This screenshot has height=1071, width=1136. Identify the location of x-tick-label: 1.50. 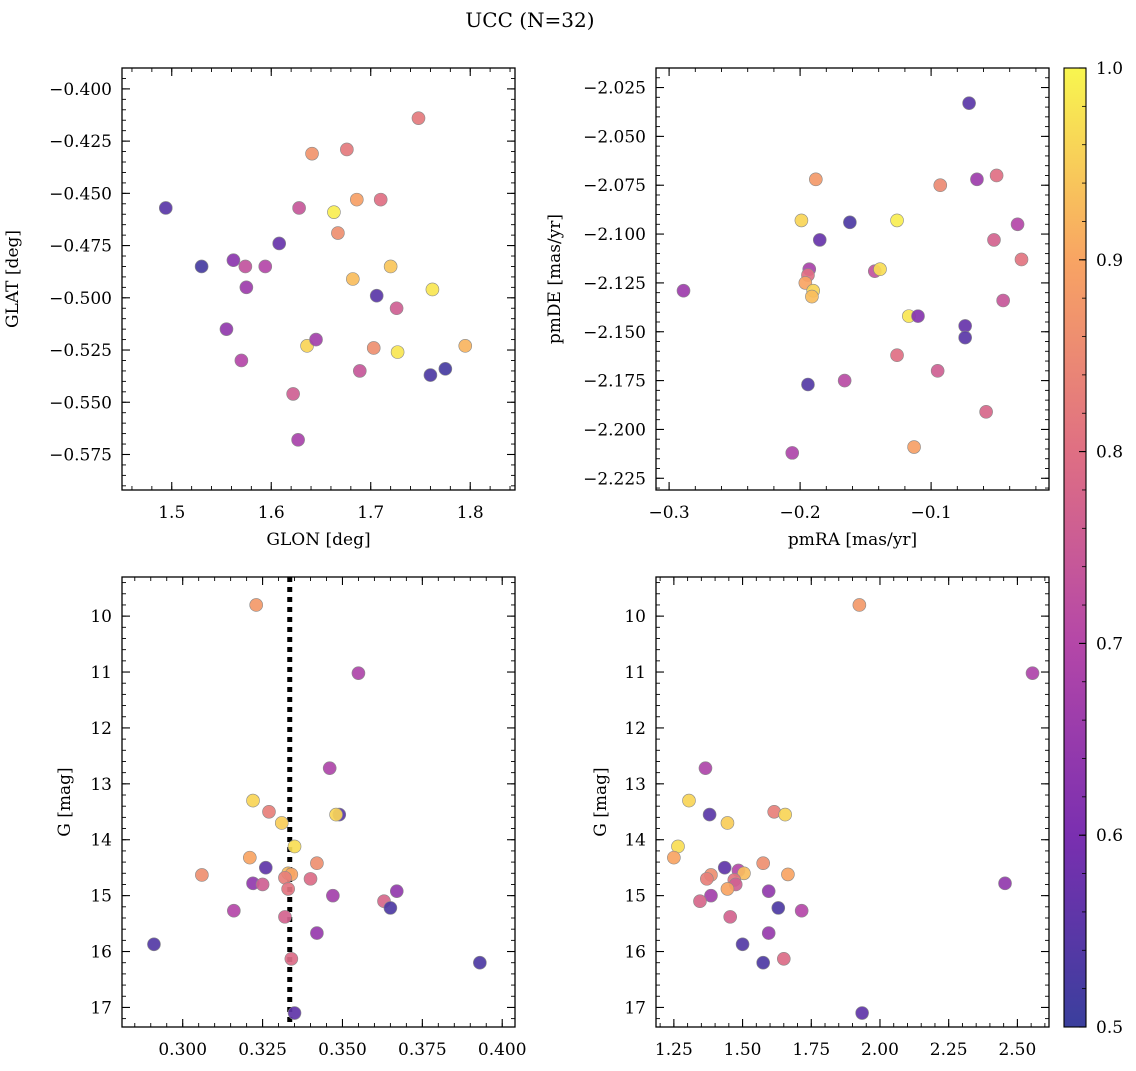
(743, 1050).